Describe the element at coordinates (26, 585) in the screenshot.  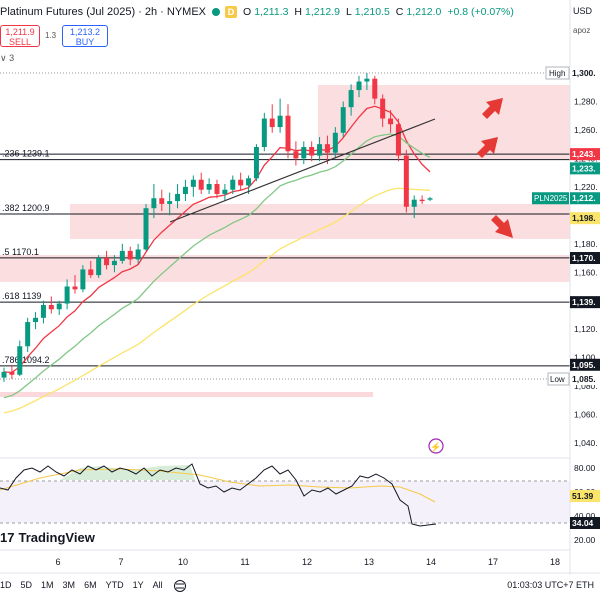
I see `range-button-5d: 5D` at that location.